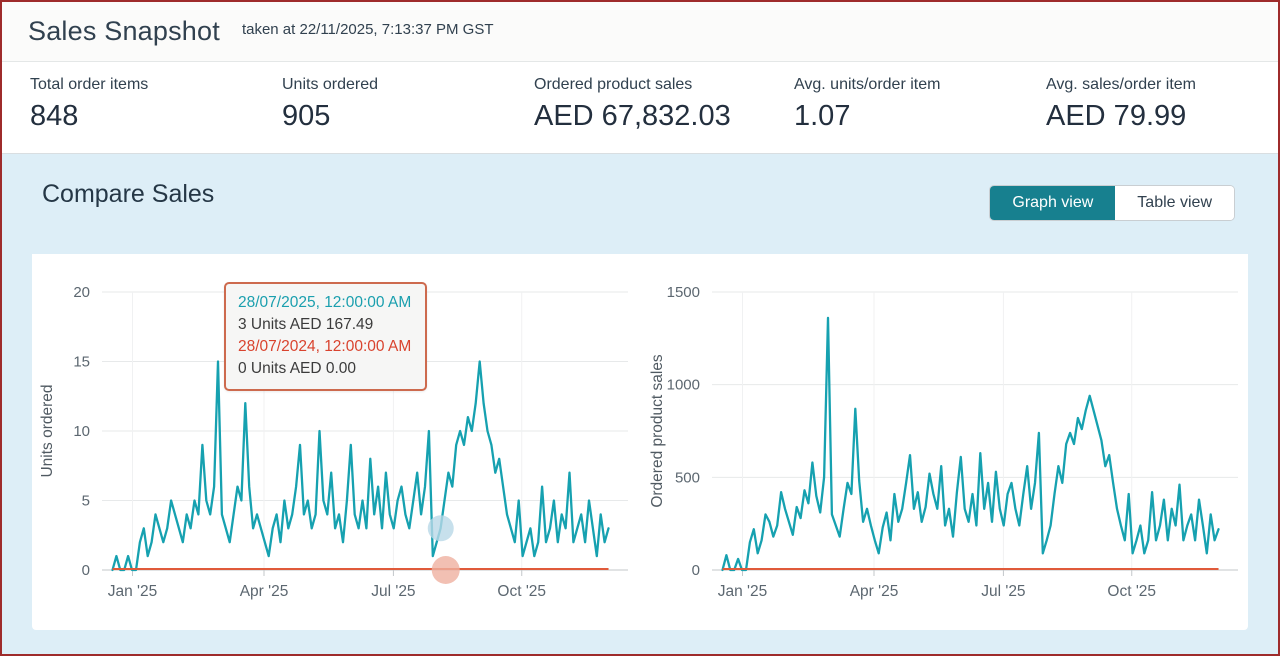  Describe the element at coordinates (1053, 203) in the screenshot. I see `graph-view-button: Graph view` at that location.